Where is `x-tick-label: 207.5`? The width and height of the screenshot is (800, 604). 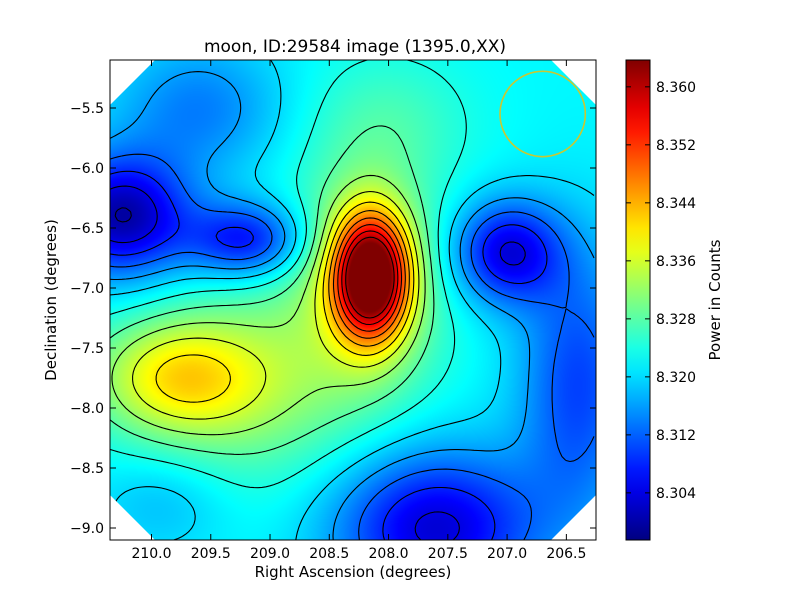
x-tick-label: 207.5 is located at coordinates (448, 554).